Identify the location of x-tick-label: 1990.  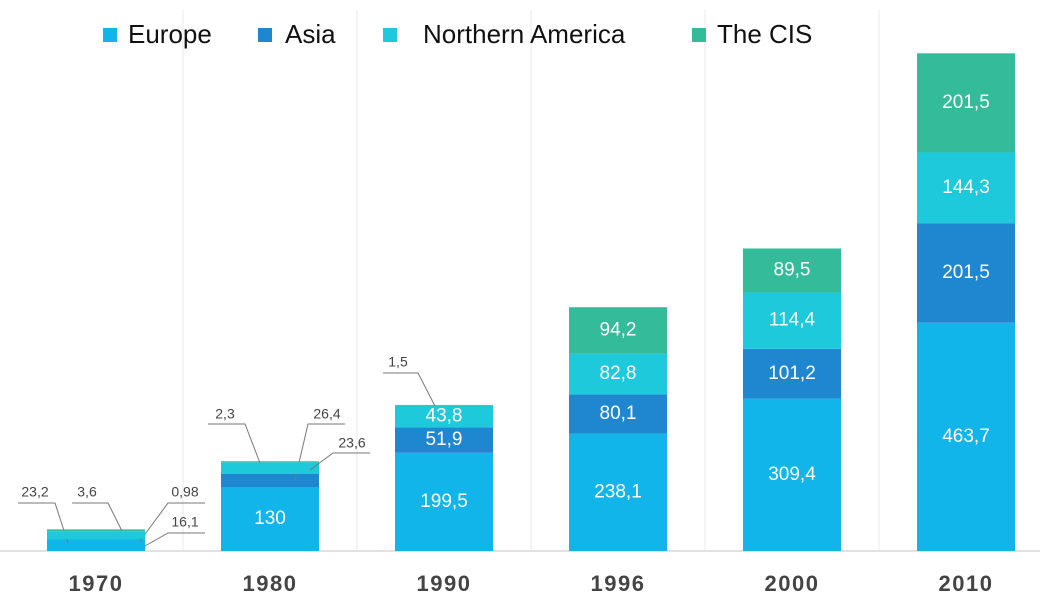
(444, 583).